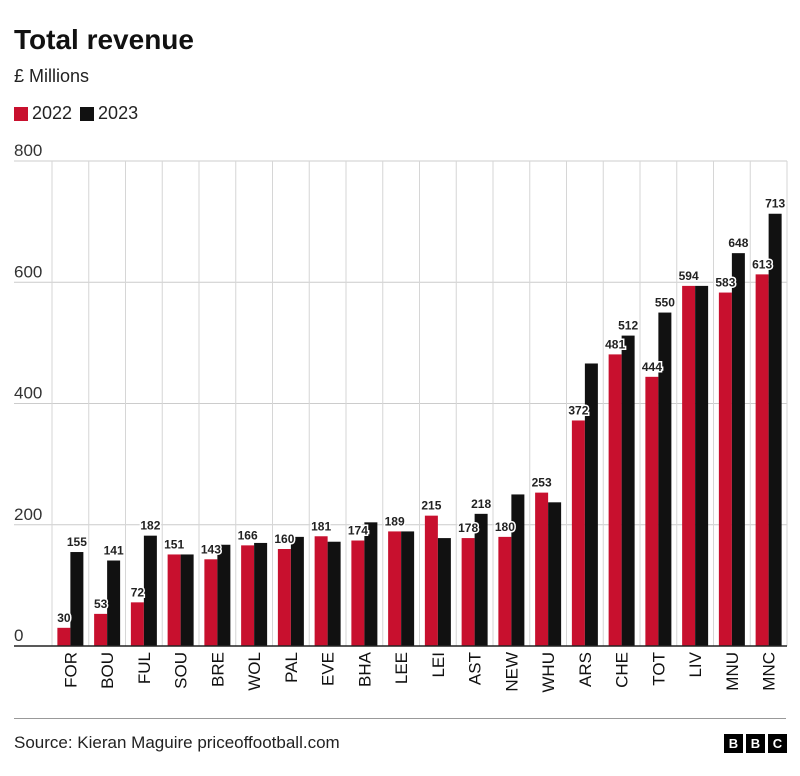  I want to click on x-tick-label-wol: WOL, so click(254, 671).